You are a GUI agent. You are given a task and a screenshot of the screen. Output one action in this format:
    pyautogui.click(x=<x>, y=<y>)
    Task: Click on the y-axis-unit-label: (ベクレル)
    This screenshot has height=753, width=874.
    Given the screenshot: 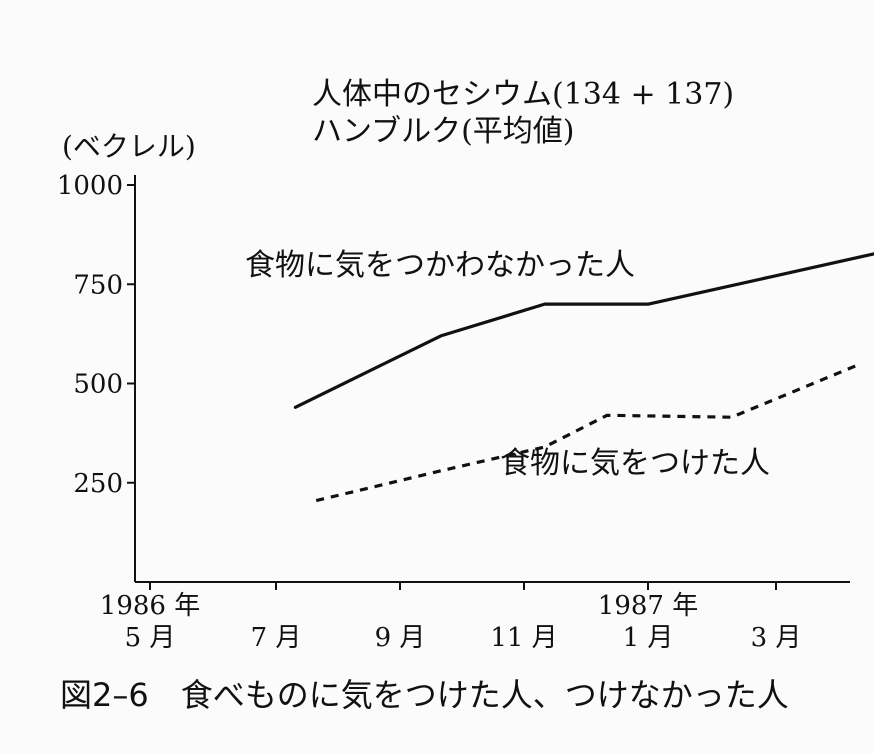 What is the action you would take?
    pyautogui.click(x=129, y=146)
    